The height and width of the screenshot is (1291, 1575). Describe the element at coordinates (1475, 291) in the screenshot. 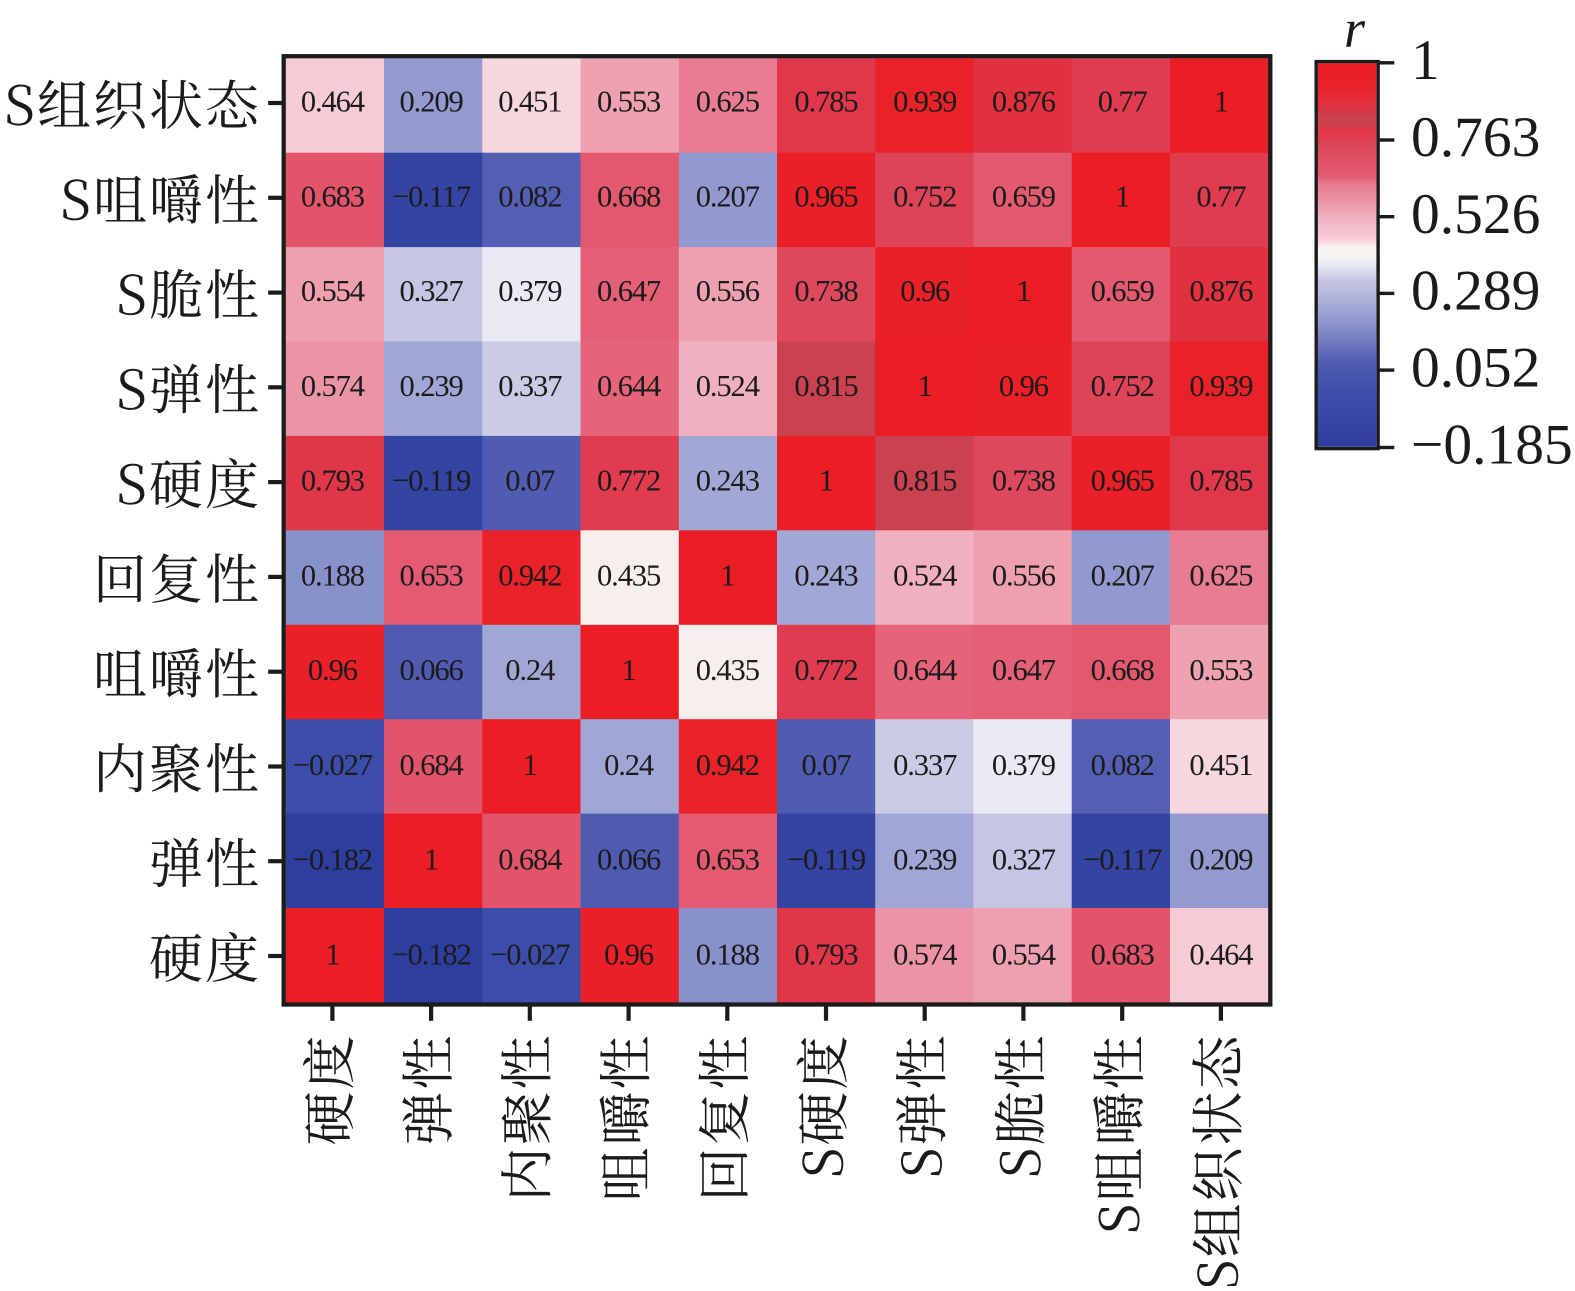

I see `svg-text: 0.289` at that location.